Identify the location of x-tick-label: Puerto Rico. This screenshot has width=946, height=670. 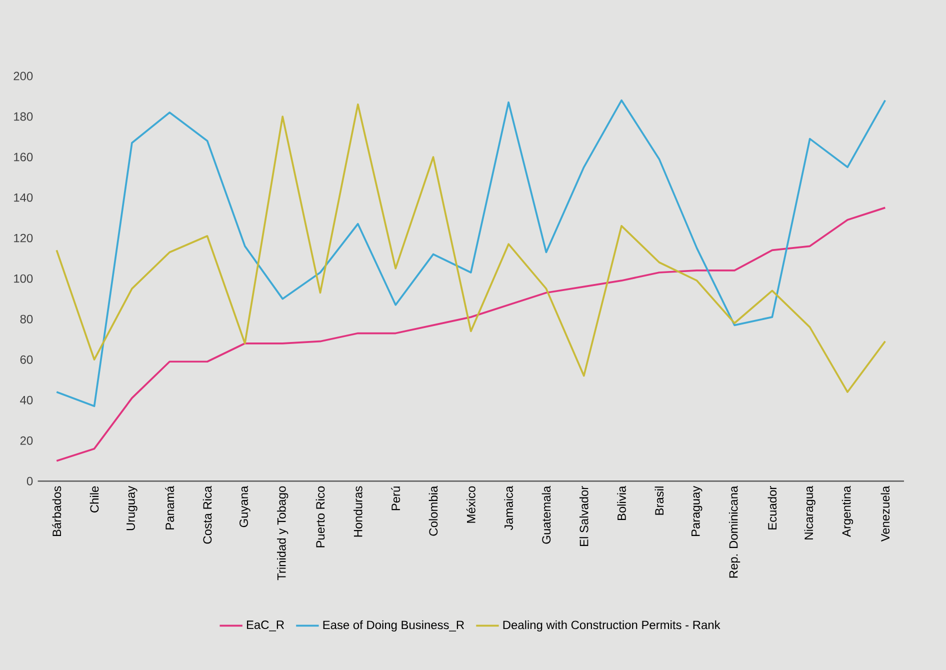
(320, 517).